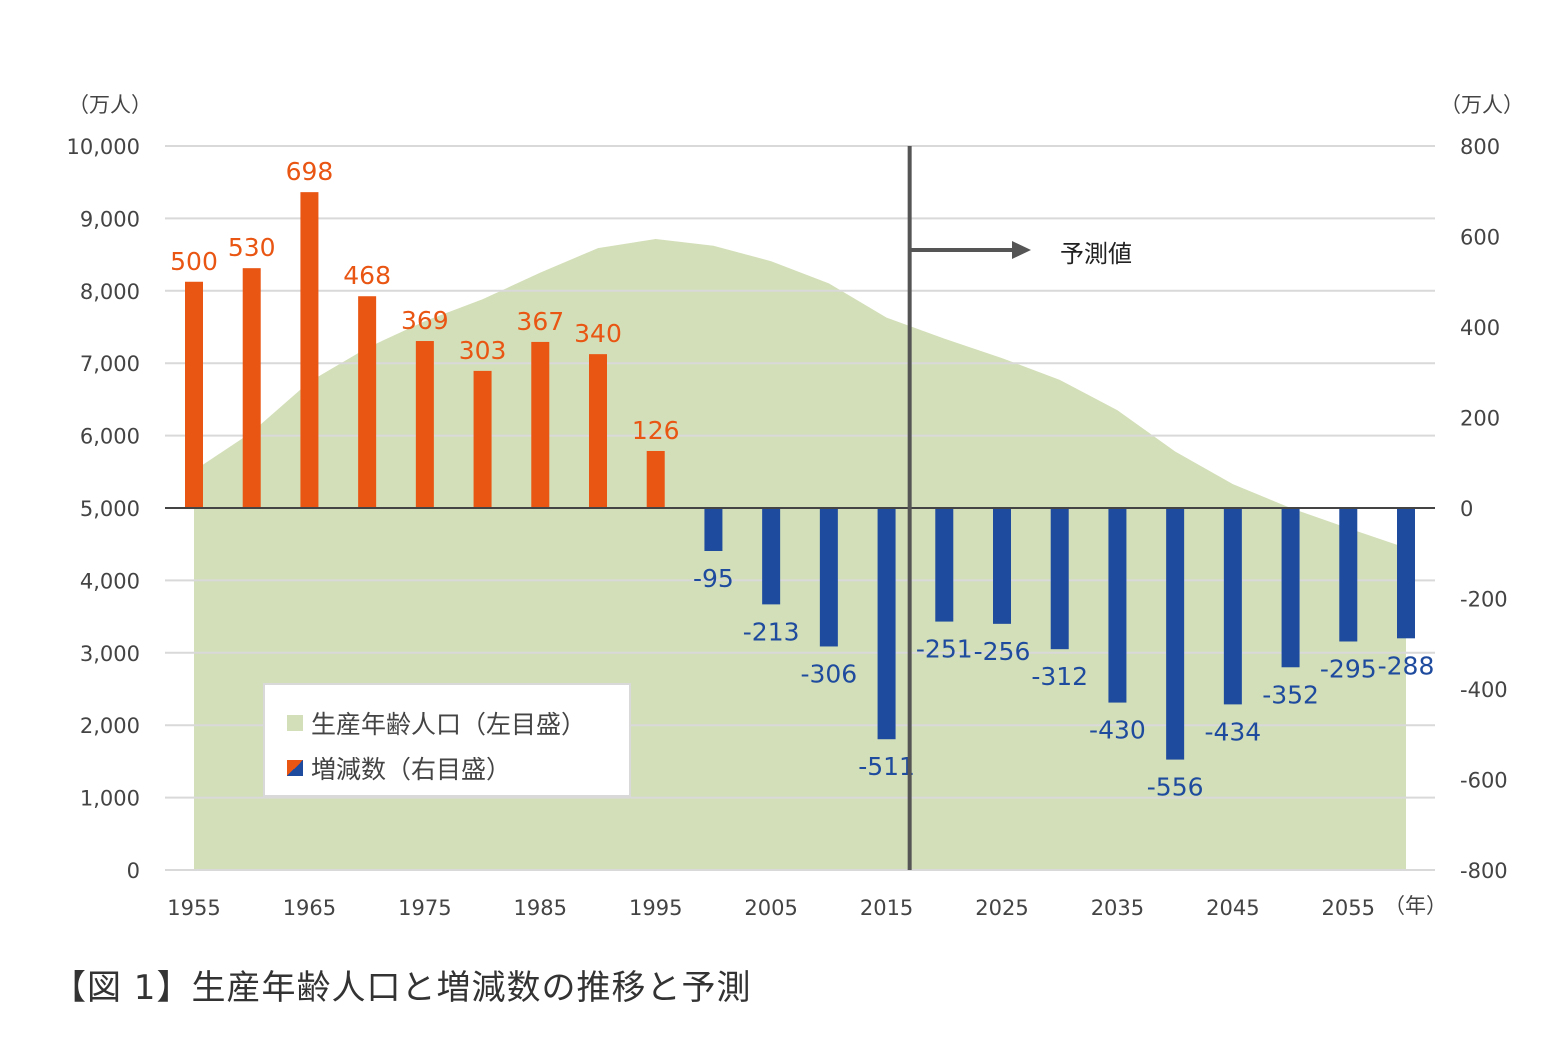  Describe the element at coordinates (193, 908) in the screenshot. I see `x-tick-label: 1955` at that location.